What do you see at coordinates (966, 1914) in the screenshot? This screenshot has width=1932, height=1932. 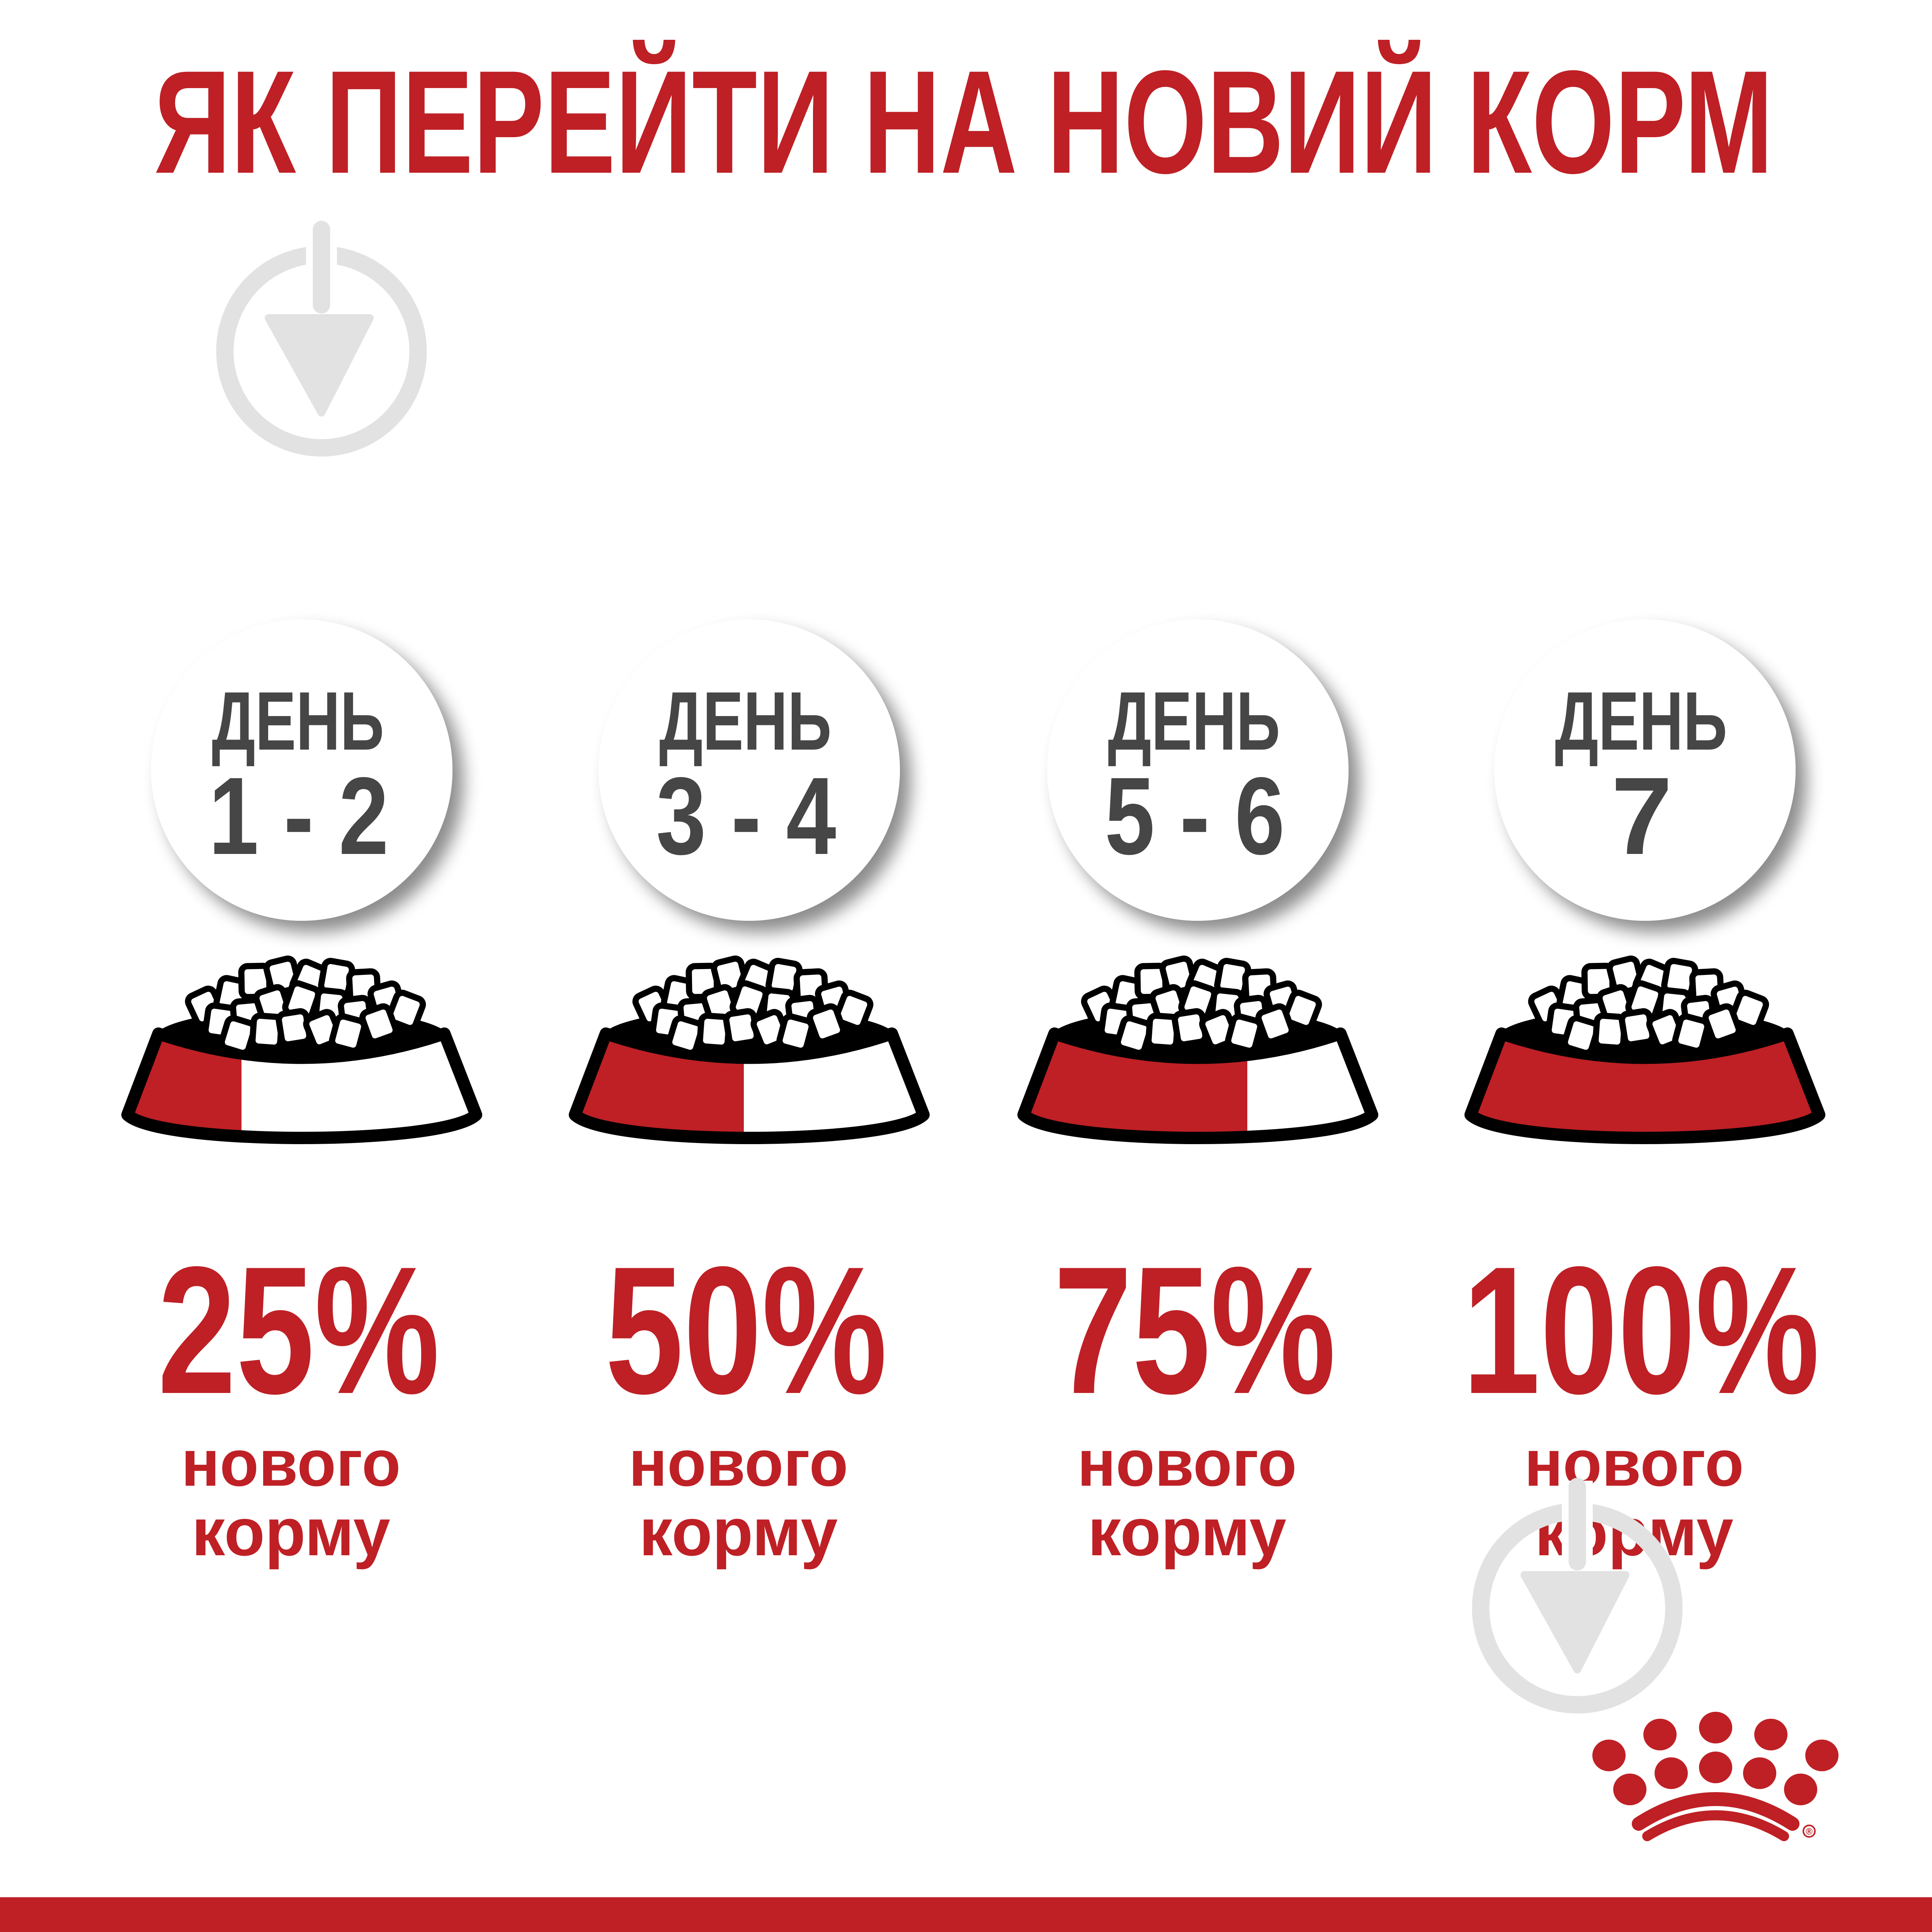 I see `bottom-brand-bar` at bounding box center [966, 1914].